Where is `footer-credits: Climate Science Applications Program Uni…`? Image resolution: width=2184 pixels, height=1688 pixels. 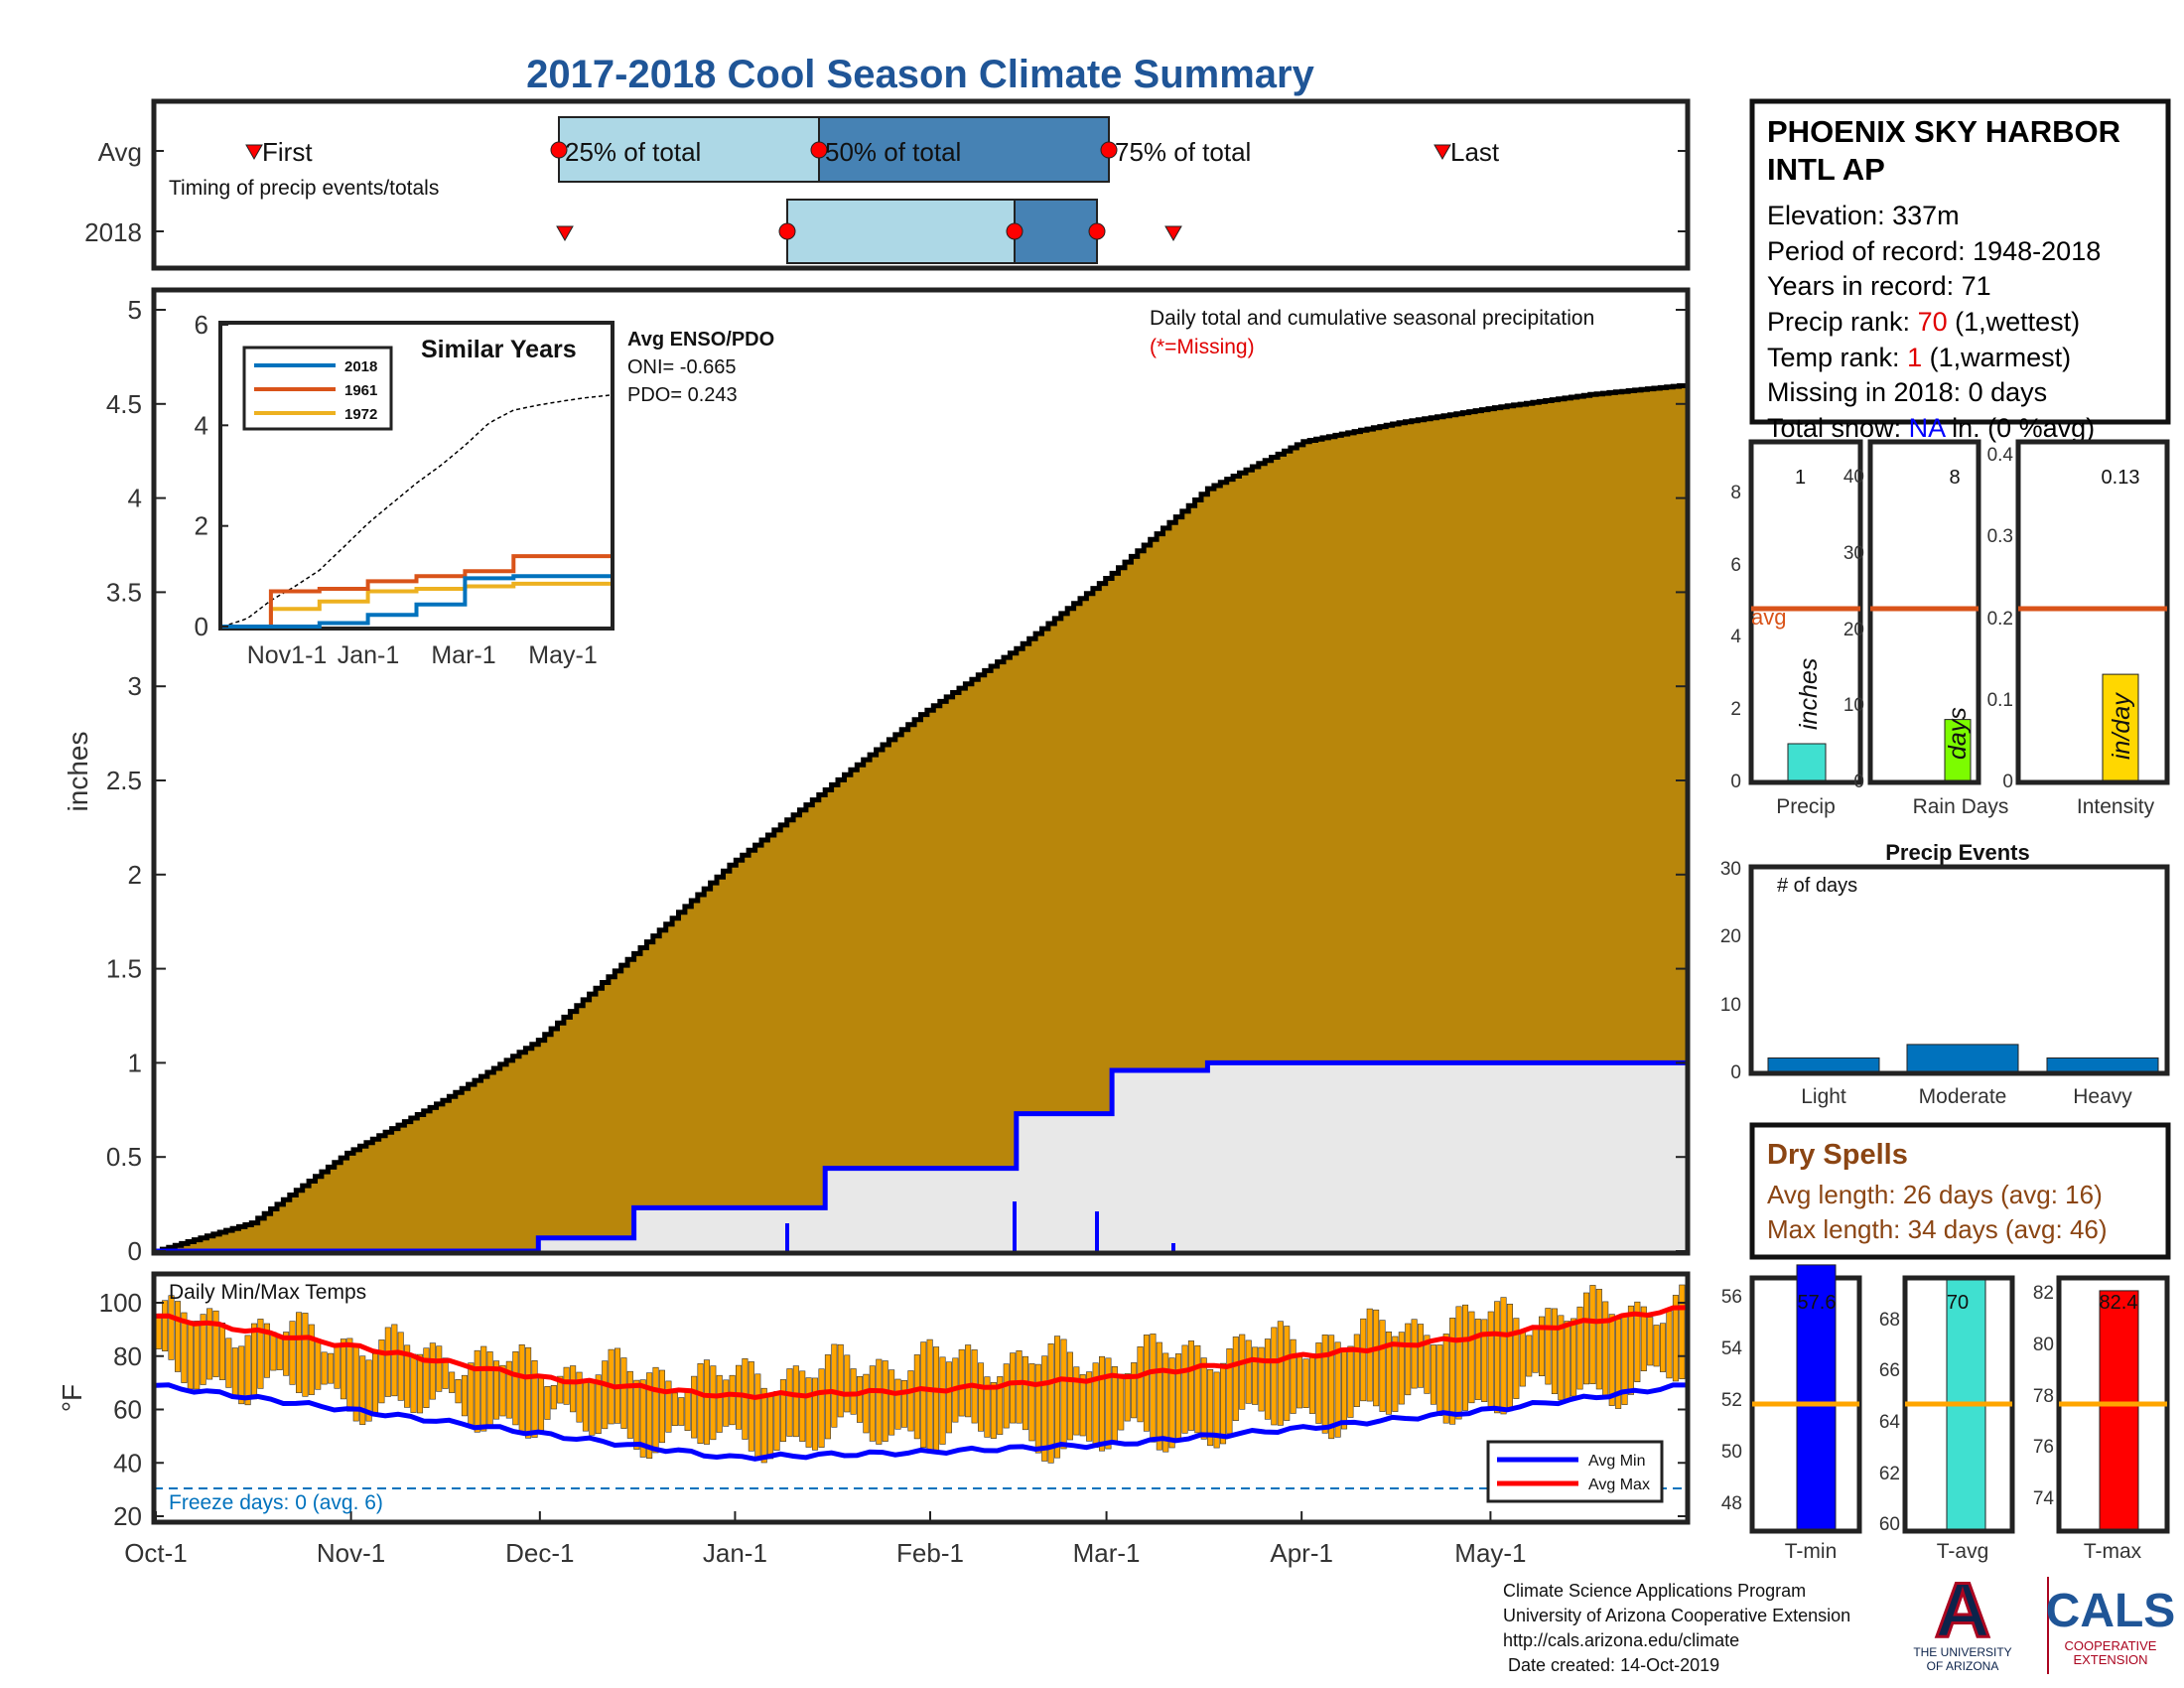
footer-credits: Climate Science Applications Program Uni… is located at coordinates (1676, 1628).